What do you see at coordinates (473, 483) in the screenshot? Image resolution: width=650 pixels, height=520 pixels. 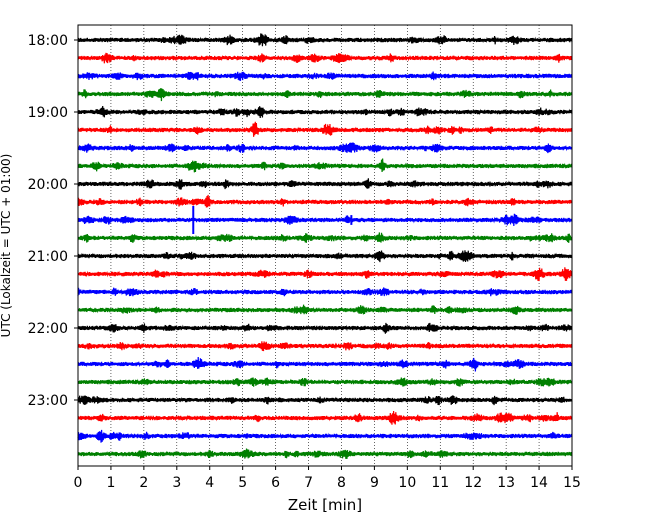 I see `x-tick-label: 12` at bounding box center [473, 483].